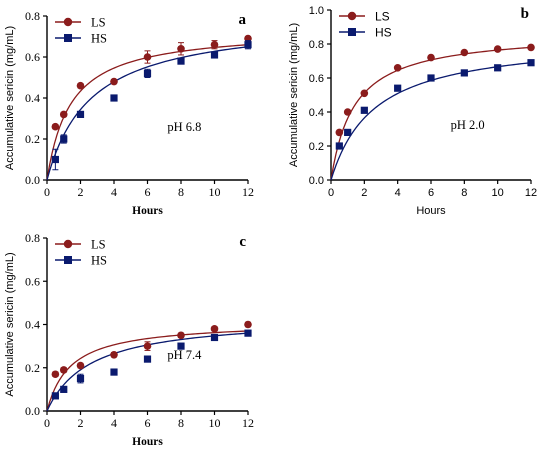 The height and width of the screenshot is (454, 550). Describe the element at coordinates (242, 242) in the screenshot. I see `panel-label: c` at that location.